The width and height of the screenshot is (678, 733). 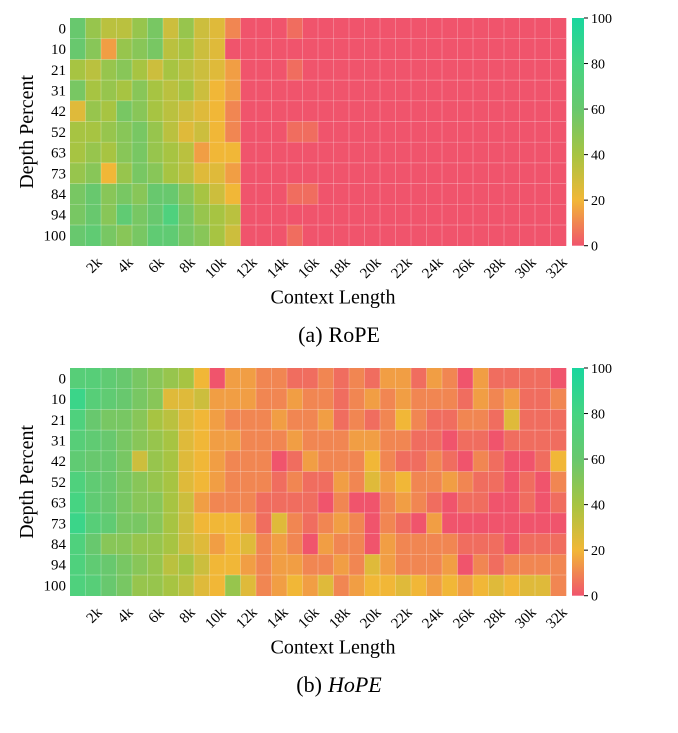 What do you see at coordinates (59, 195) in the screenshot?
I see `y-tick-label: 84` at bounding box center [59, 195].